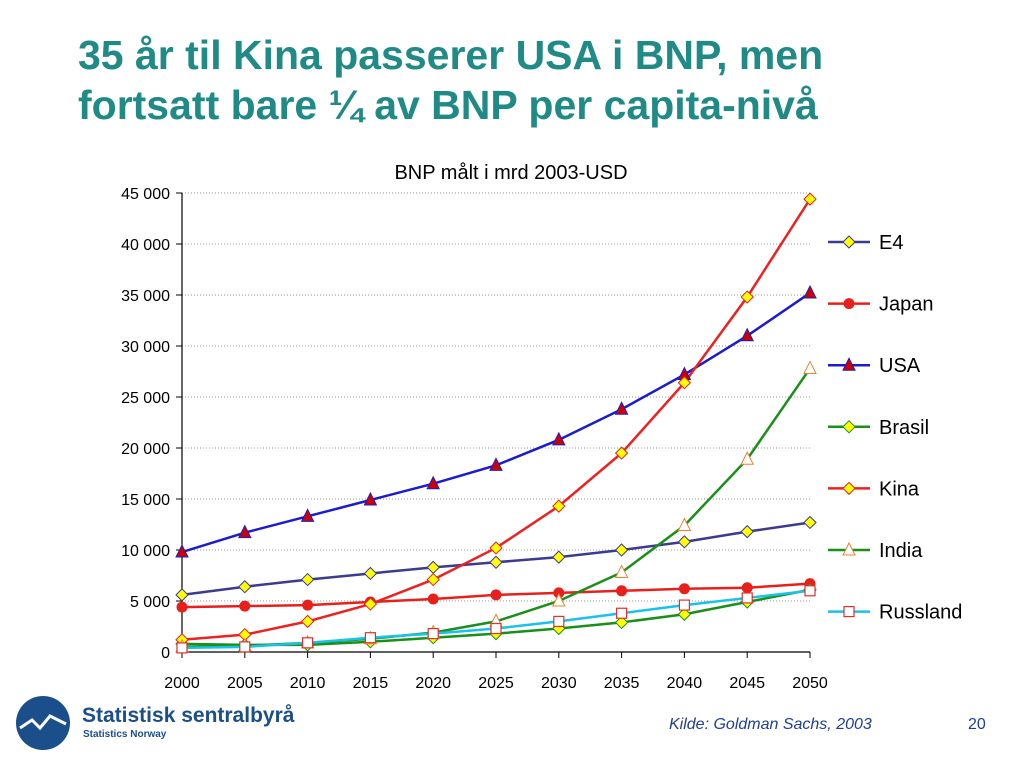 The height and width of the screenshot is (768, 1024). What do you see at coordinates (810, 683) in the screenshot?
I see `x-tick-label: 2050` at bounding box center [810, 683].